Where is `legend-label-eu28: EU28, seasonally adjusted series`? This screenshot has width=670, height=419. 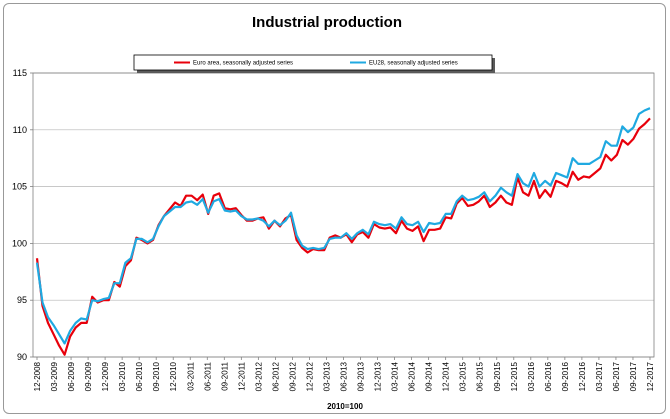
legend-label-eu28: EU28, seasonally adjusted series is located at coordinates (413, 64).